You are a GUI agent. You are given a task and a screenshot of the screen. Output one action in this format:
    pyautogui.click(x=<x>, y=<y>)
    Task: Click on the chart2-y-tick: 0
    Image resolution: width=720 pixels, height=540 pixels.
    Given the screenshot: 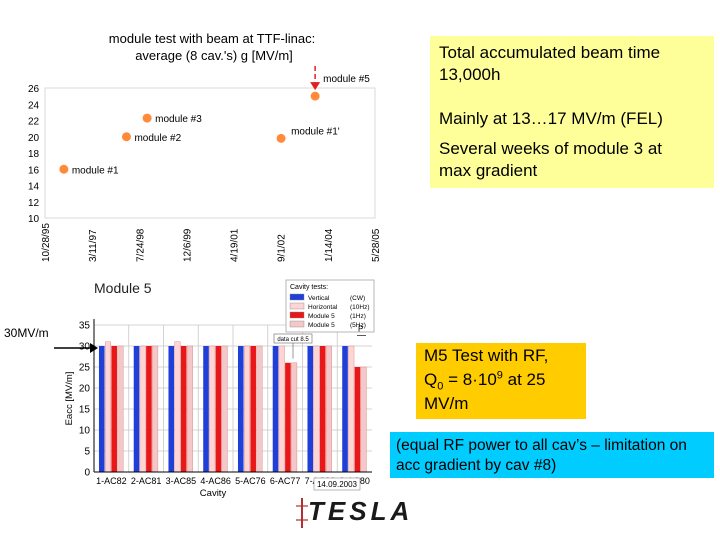 What is the action you would take?
    pyautogui.click(x=87, y=473)
    